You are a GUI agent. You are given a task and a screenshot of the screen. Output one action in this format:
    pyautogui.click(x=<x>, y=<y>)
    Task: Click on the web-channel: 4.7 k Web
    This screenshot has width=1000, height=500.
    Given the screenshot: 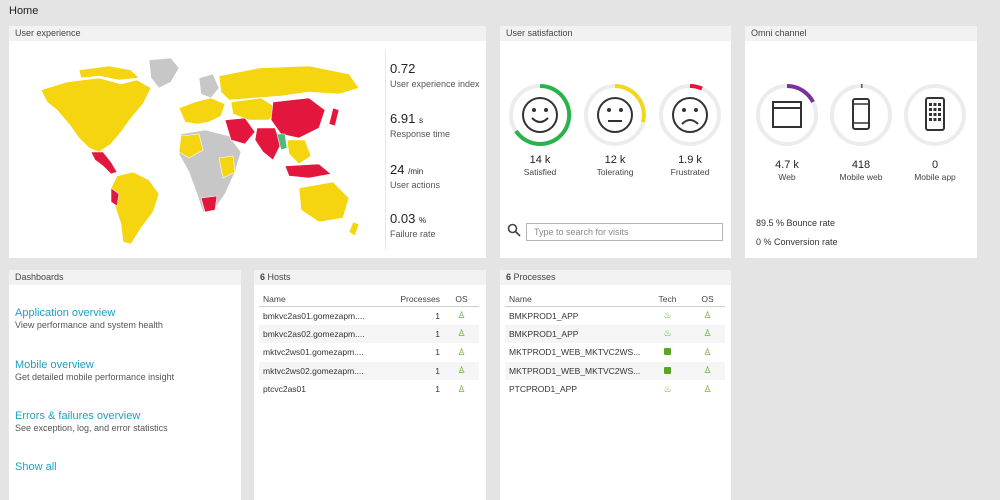 What is the action you would take?
    pyautogui.click(x=787, y=132)
    